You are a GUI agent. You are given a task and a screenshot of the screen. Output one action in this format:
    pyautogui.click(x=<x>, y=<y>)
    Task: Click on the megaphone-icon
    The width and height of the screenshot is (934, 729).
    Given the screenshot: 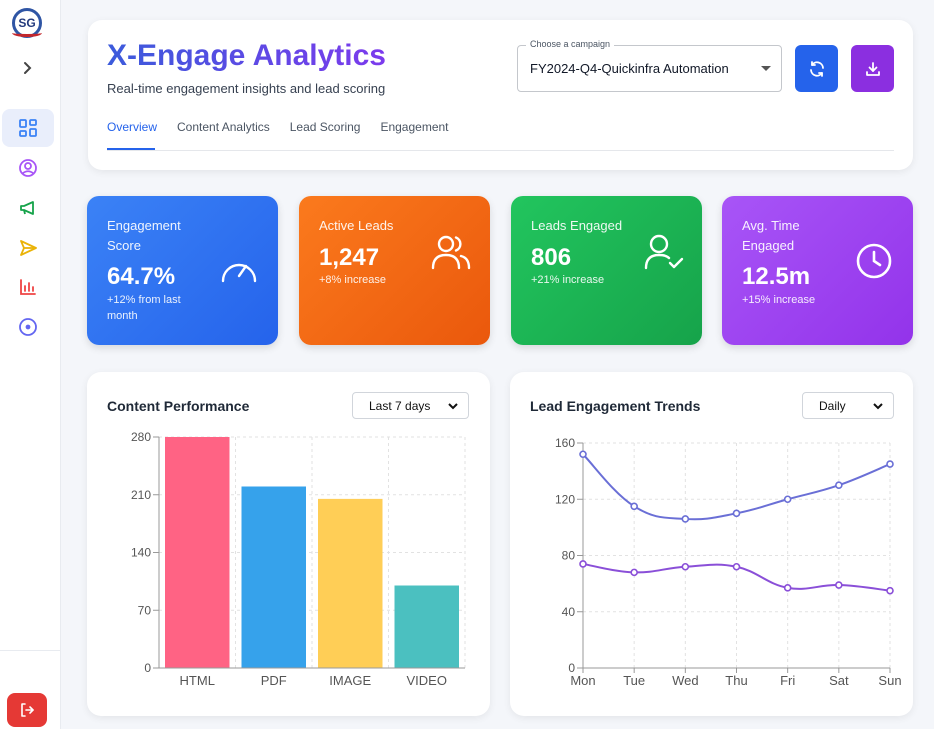 What is the action you would take?
    pyautogui.click(x=27, y=208)
    